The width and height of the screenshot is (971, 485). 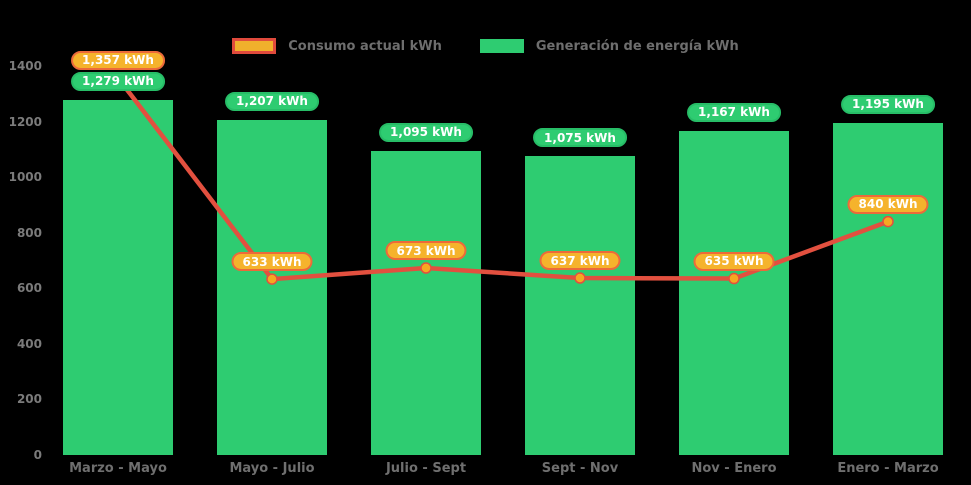 What do you see at coordinates (580, 468) in the screenshot?
I see `x-axis-label: Sept - Nov` at bounding box center [580, 468].